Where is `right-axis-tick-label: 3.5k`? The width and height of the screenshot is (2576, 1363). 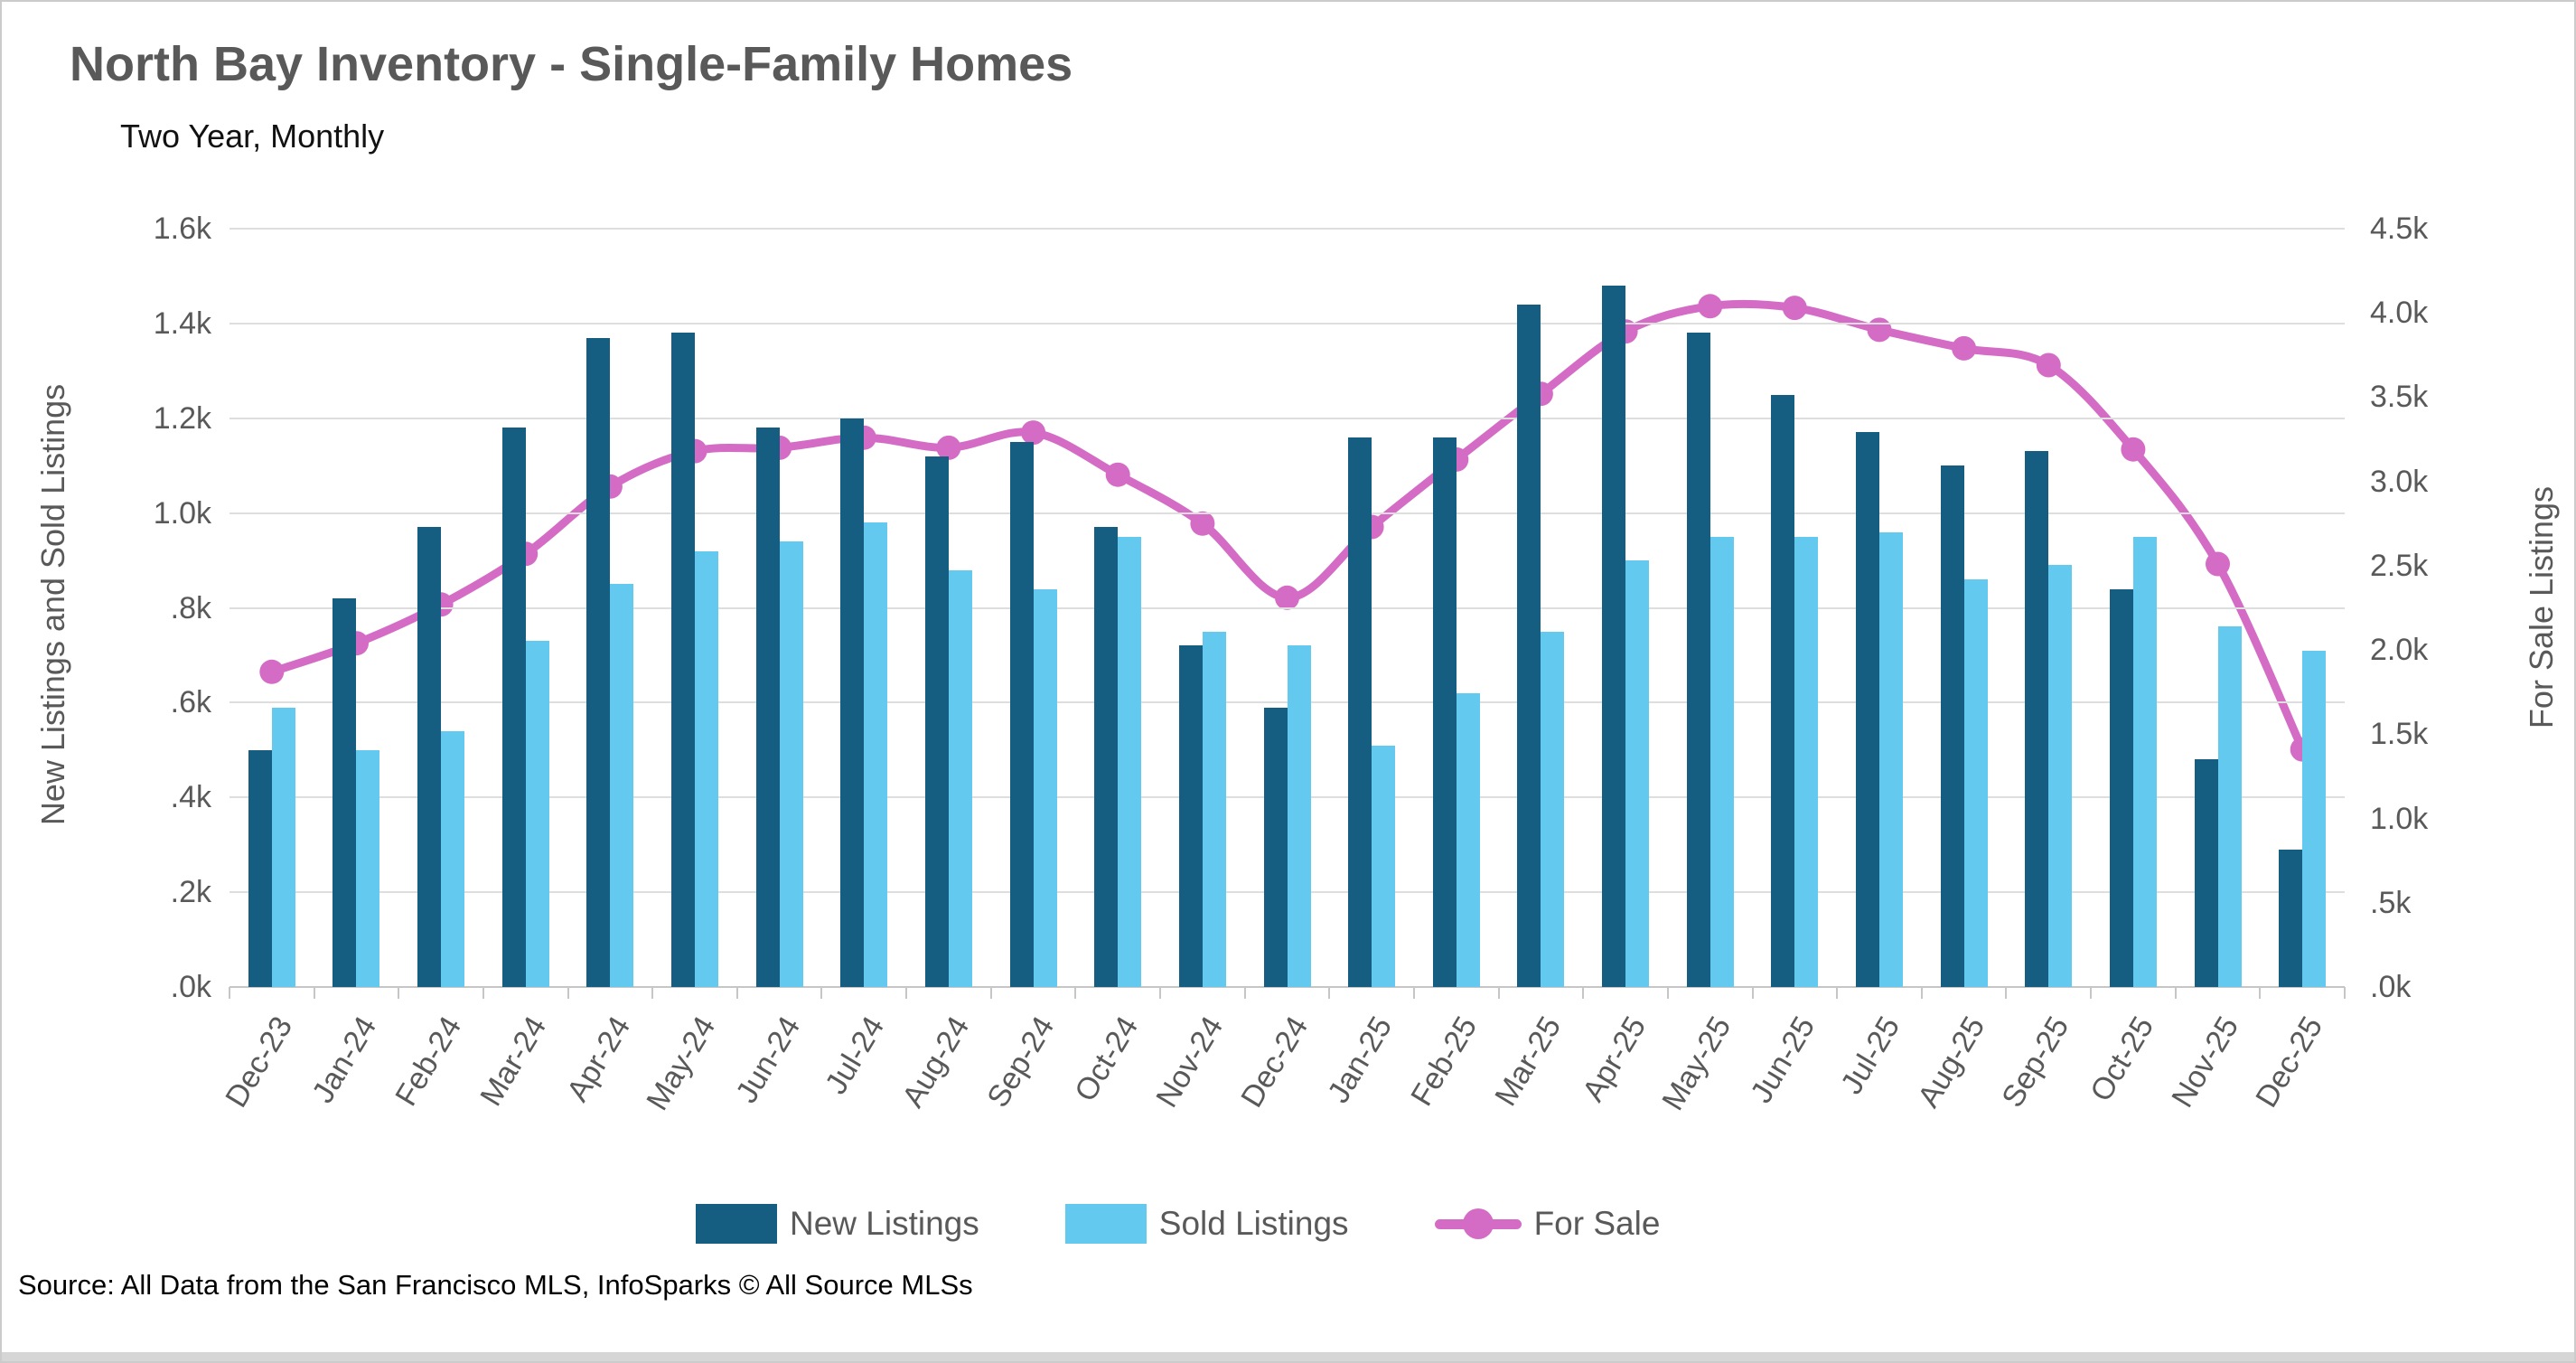 right-axis-tick-label: 3.5k is located at coordinates (2399, 398).